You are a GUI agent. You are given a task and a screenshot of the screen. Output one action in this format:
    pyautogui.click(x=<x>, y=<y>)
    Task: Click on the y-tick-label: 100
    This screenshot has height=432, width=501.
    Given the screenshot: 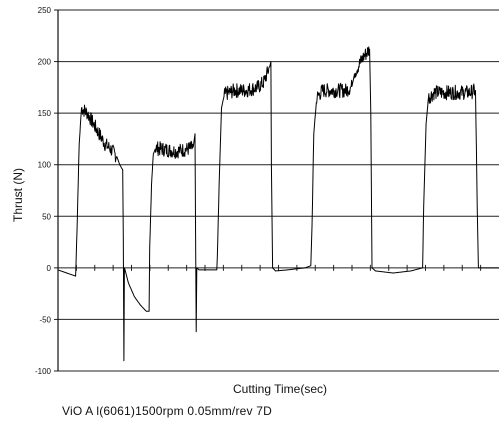 What is the action you would take?
    pyautogui.click(x=45, y=165)
    